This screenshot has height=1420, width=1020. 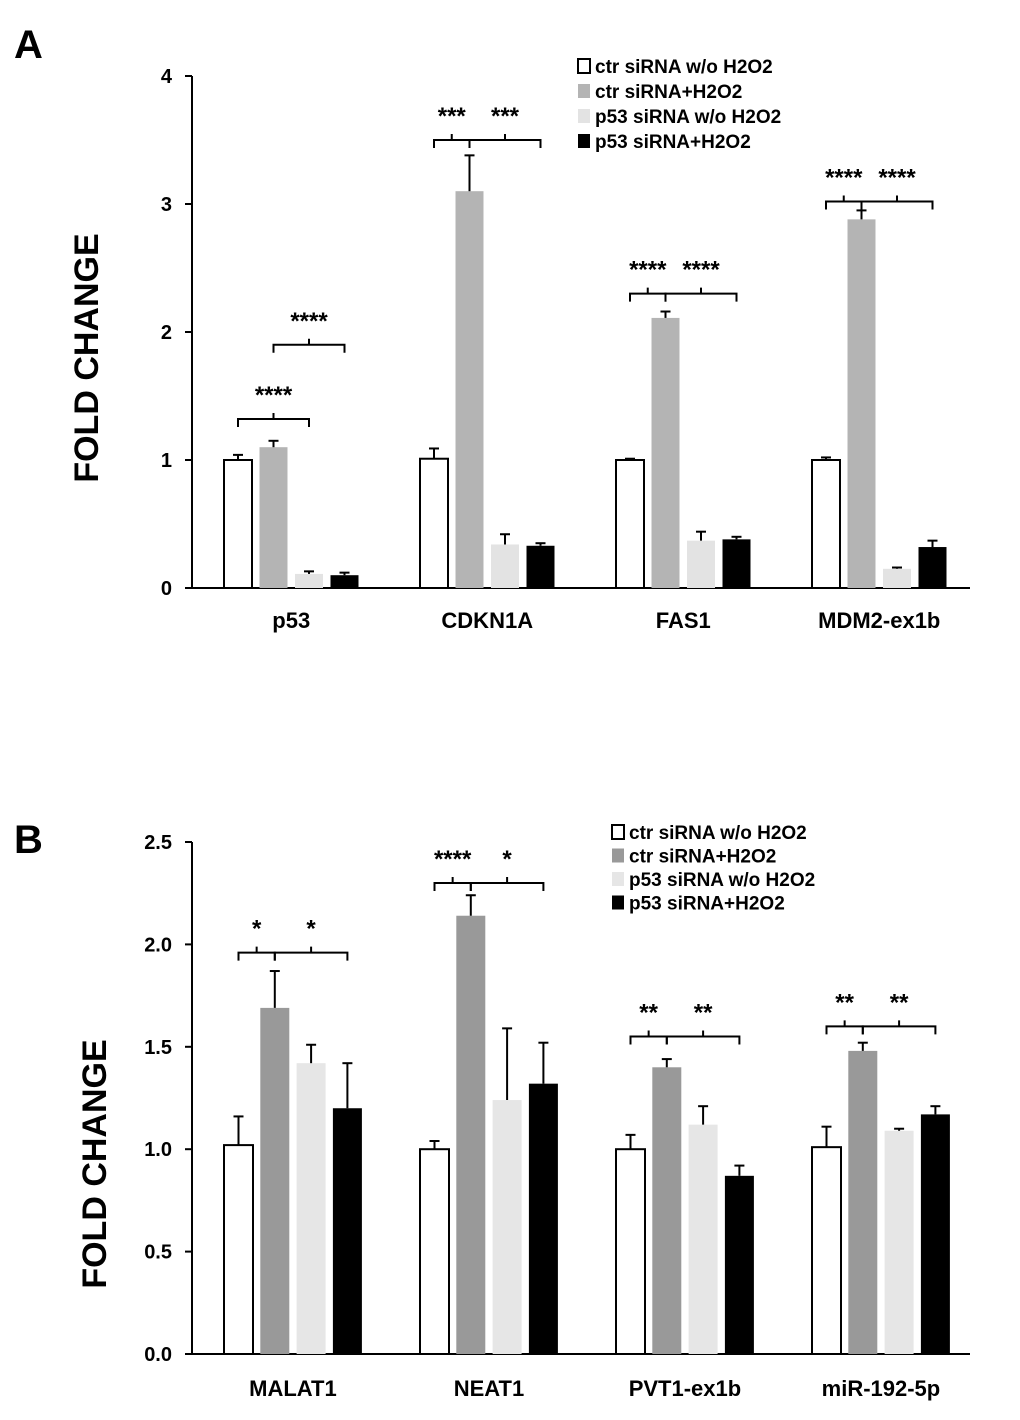 I want to click on panel-a-y-tick-label: 3, so click(x=166, y=205).